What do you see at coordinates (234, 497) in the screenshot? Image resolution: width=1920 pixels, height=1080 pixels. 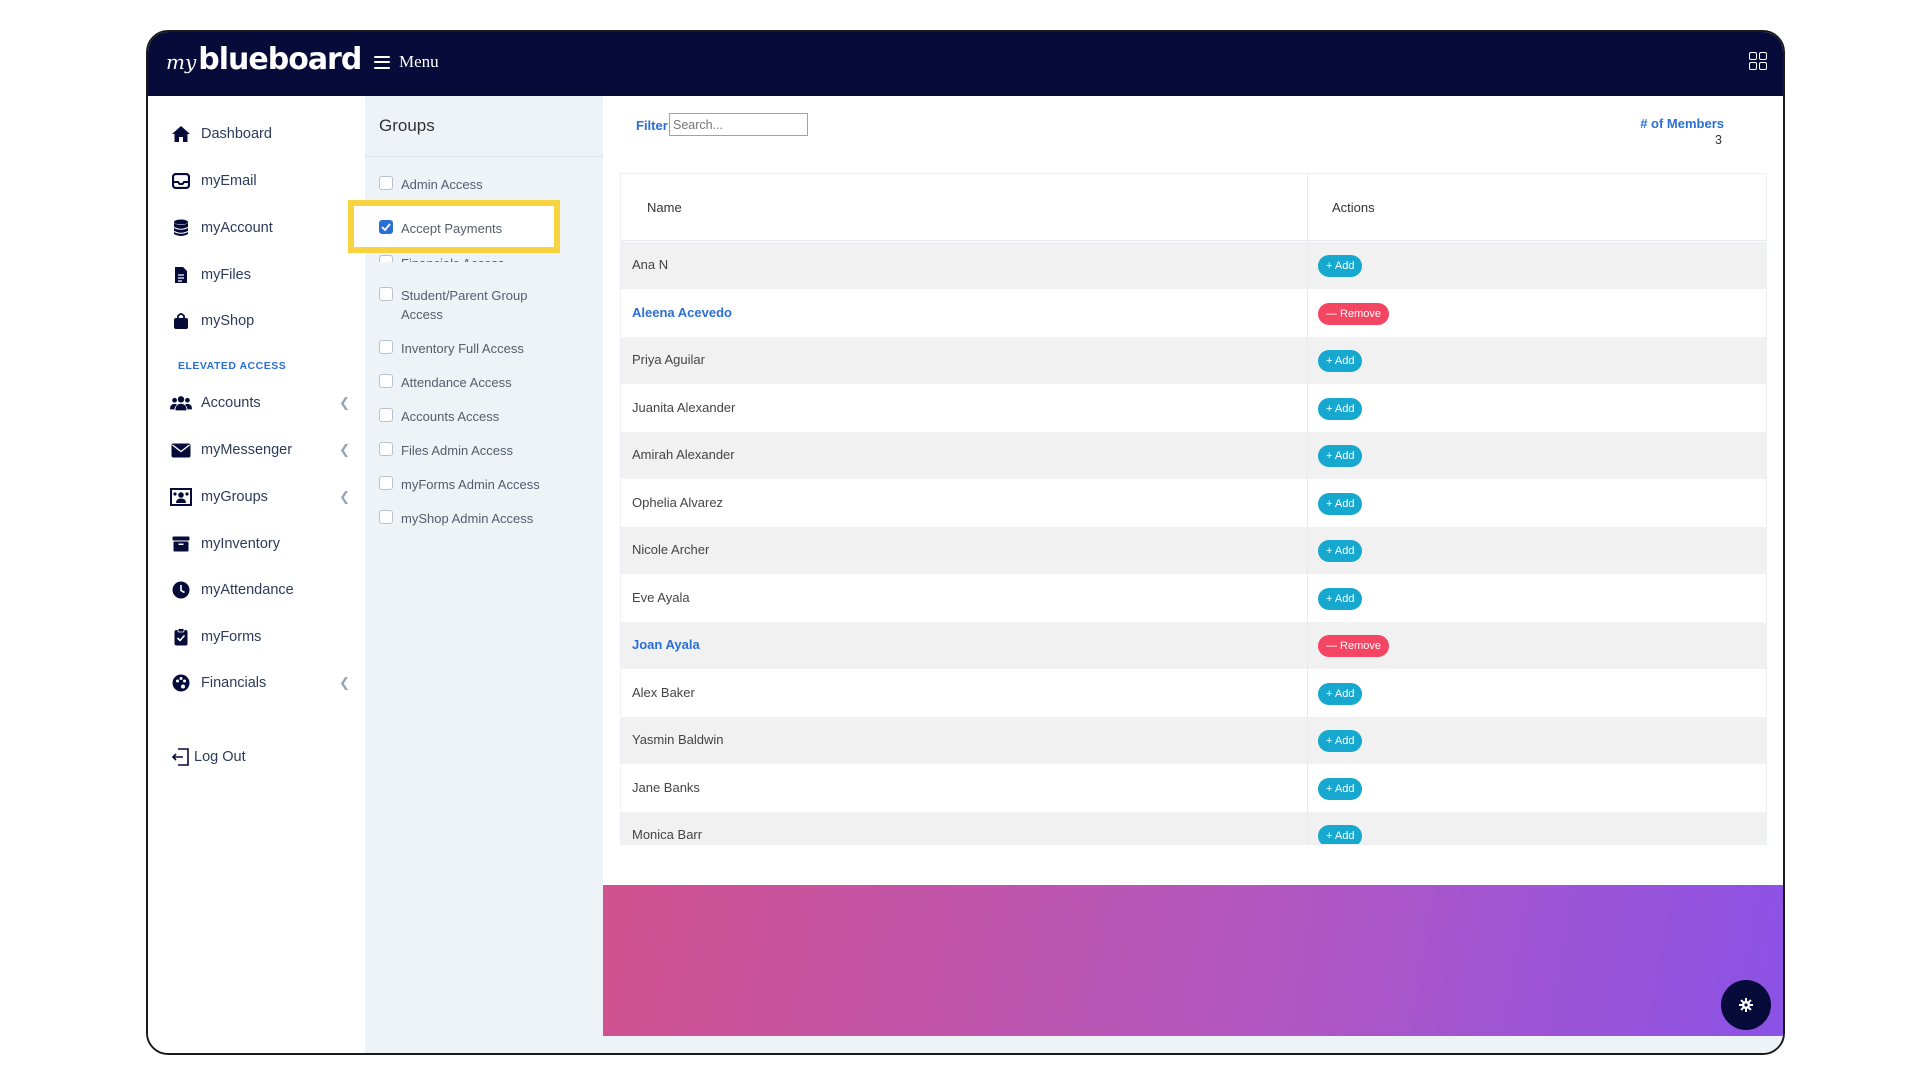 I see `sidebar-item-label: myGroups` at bounding box center [234, 497].